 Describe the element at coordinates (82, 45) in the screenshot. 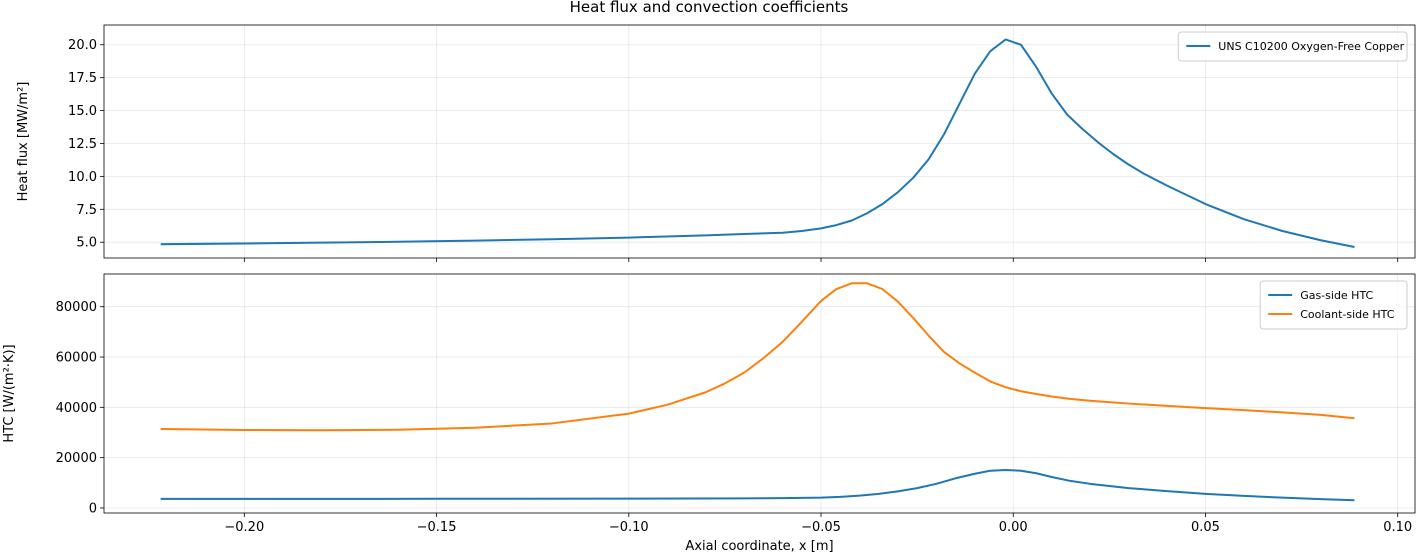

I see `y-tick-label: 20.0` at that location.